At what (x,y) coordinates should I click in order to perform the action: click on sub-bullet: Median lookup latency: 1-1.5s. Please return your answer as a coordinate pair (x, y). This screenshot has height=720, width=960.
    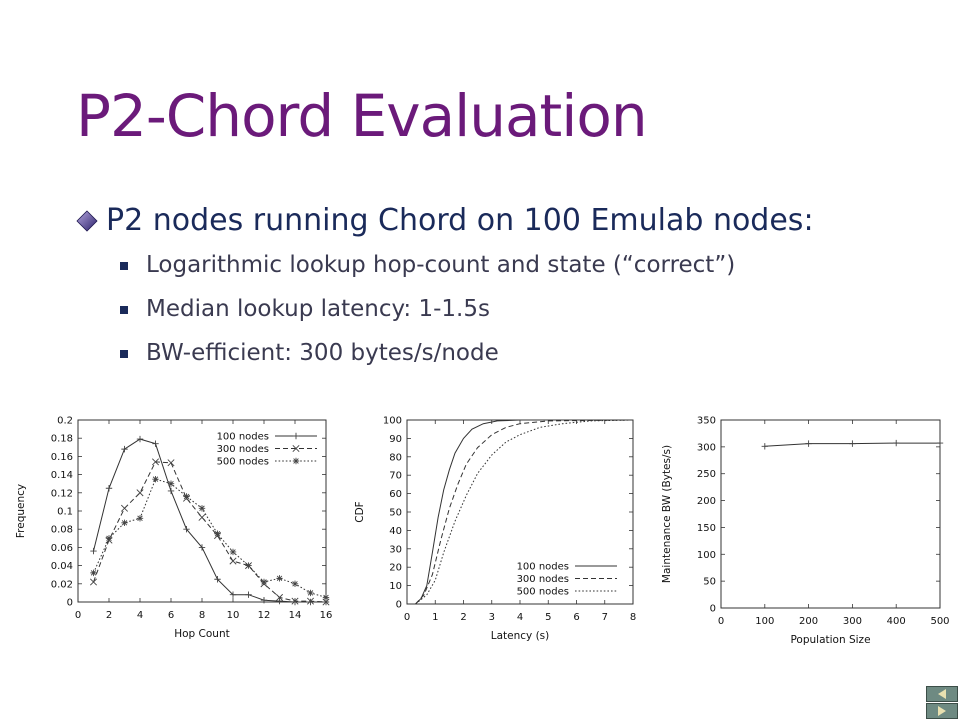
    Looking at the image, I should click on (506, 309).